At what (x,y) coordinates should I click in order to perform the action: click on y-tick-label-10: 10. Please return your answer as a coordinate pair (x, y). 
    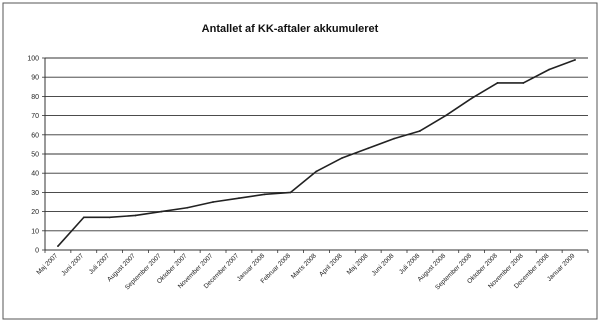
    Looking at the image, I should click on (35, 231).